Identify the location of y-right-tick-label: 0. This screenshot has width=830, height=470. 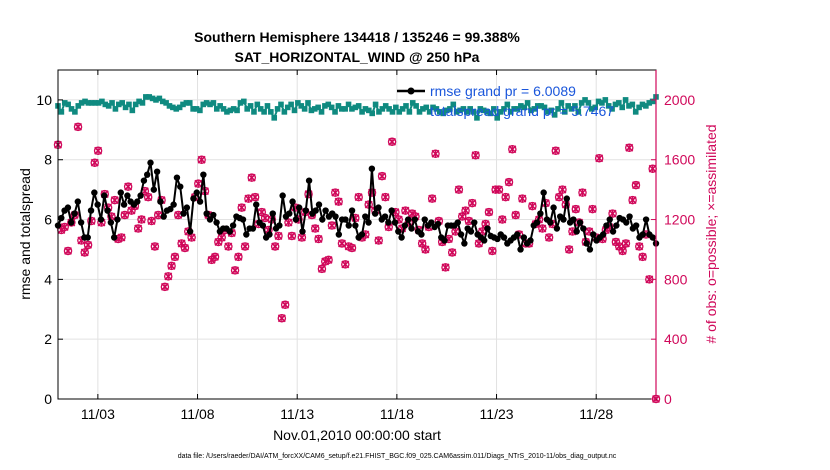
(668, 399).